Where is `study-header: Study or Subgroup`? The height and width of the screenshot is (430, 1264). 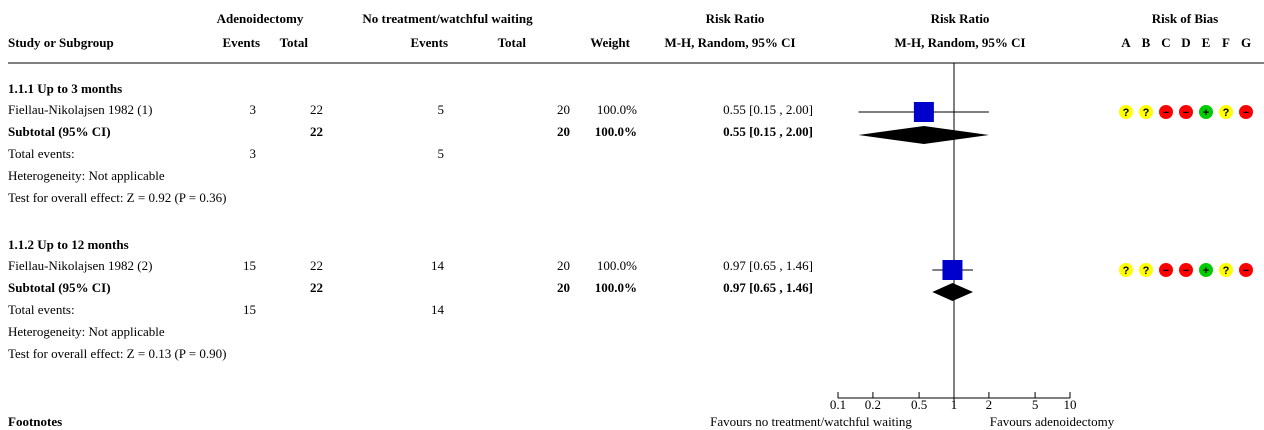 study-header: Study or Subgroup is located at coordinates (61, 42).